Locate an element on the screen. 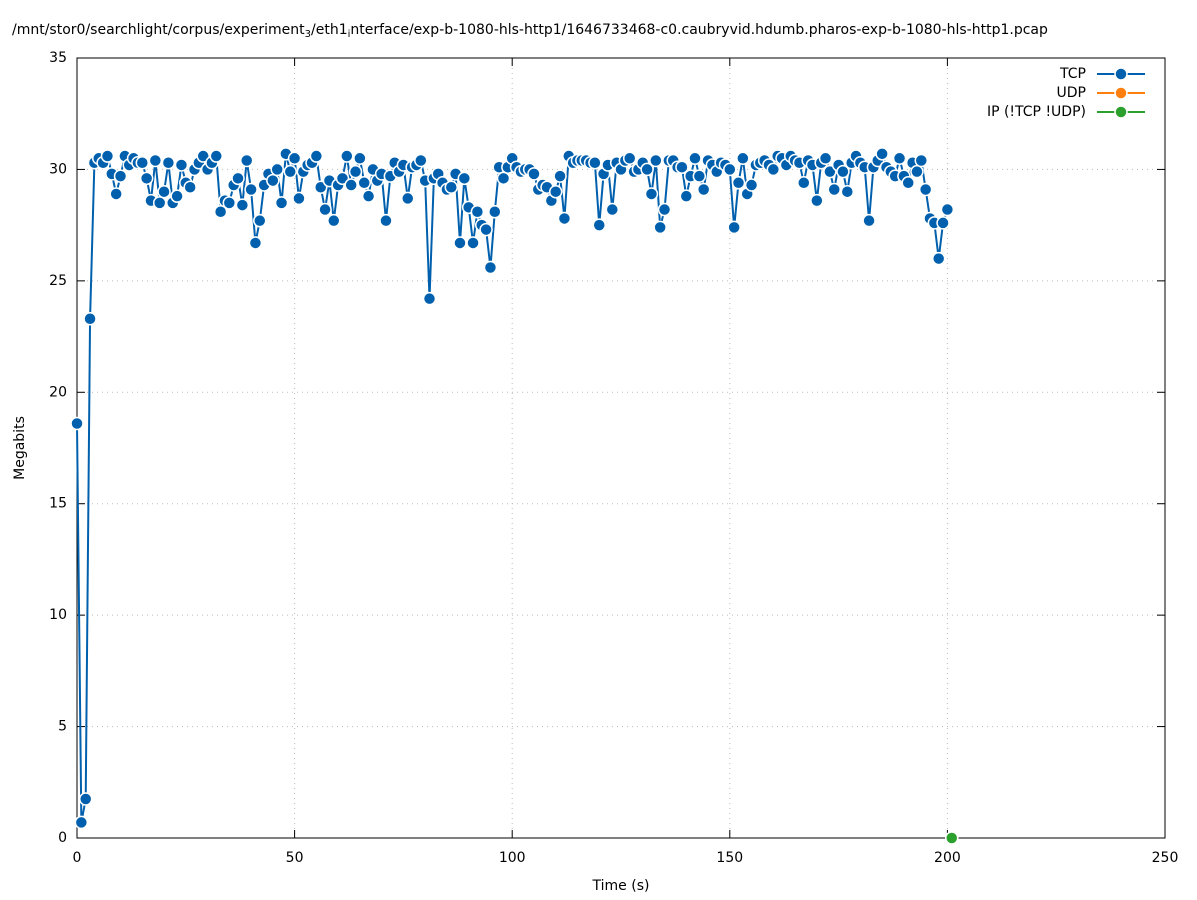 The image size is (1197, 900). y-tick-label: 5 is located at coordinates (62, 727).